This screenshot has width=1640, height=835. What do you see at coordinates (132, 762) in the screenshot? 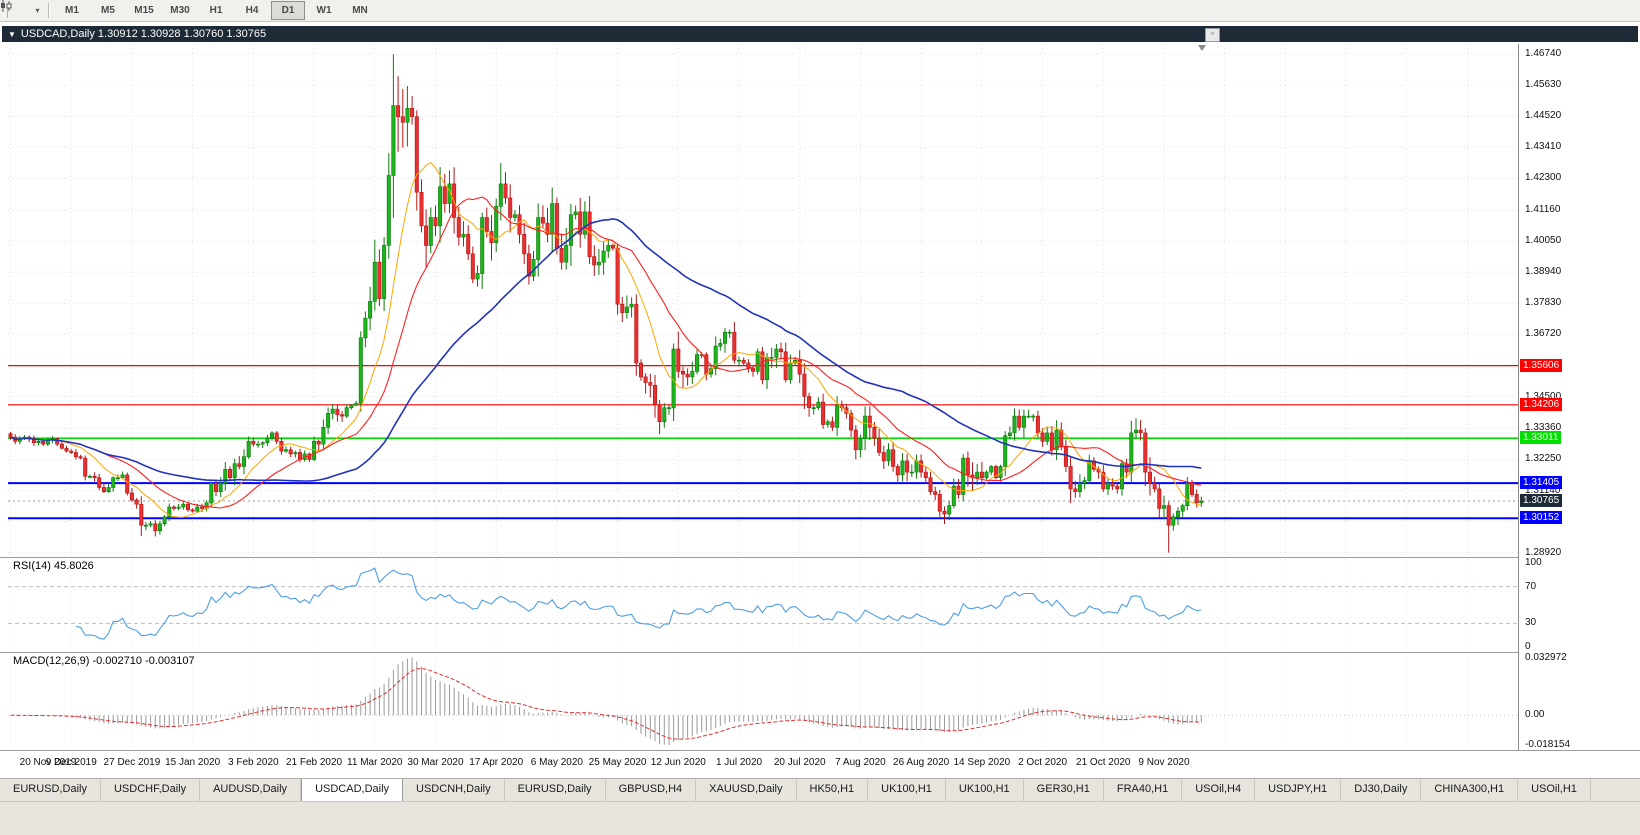
I see `date-tick-label: 27 Dec 2019` at bounding box center [132, 762].